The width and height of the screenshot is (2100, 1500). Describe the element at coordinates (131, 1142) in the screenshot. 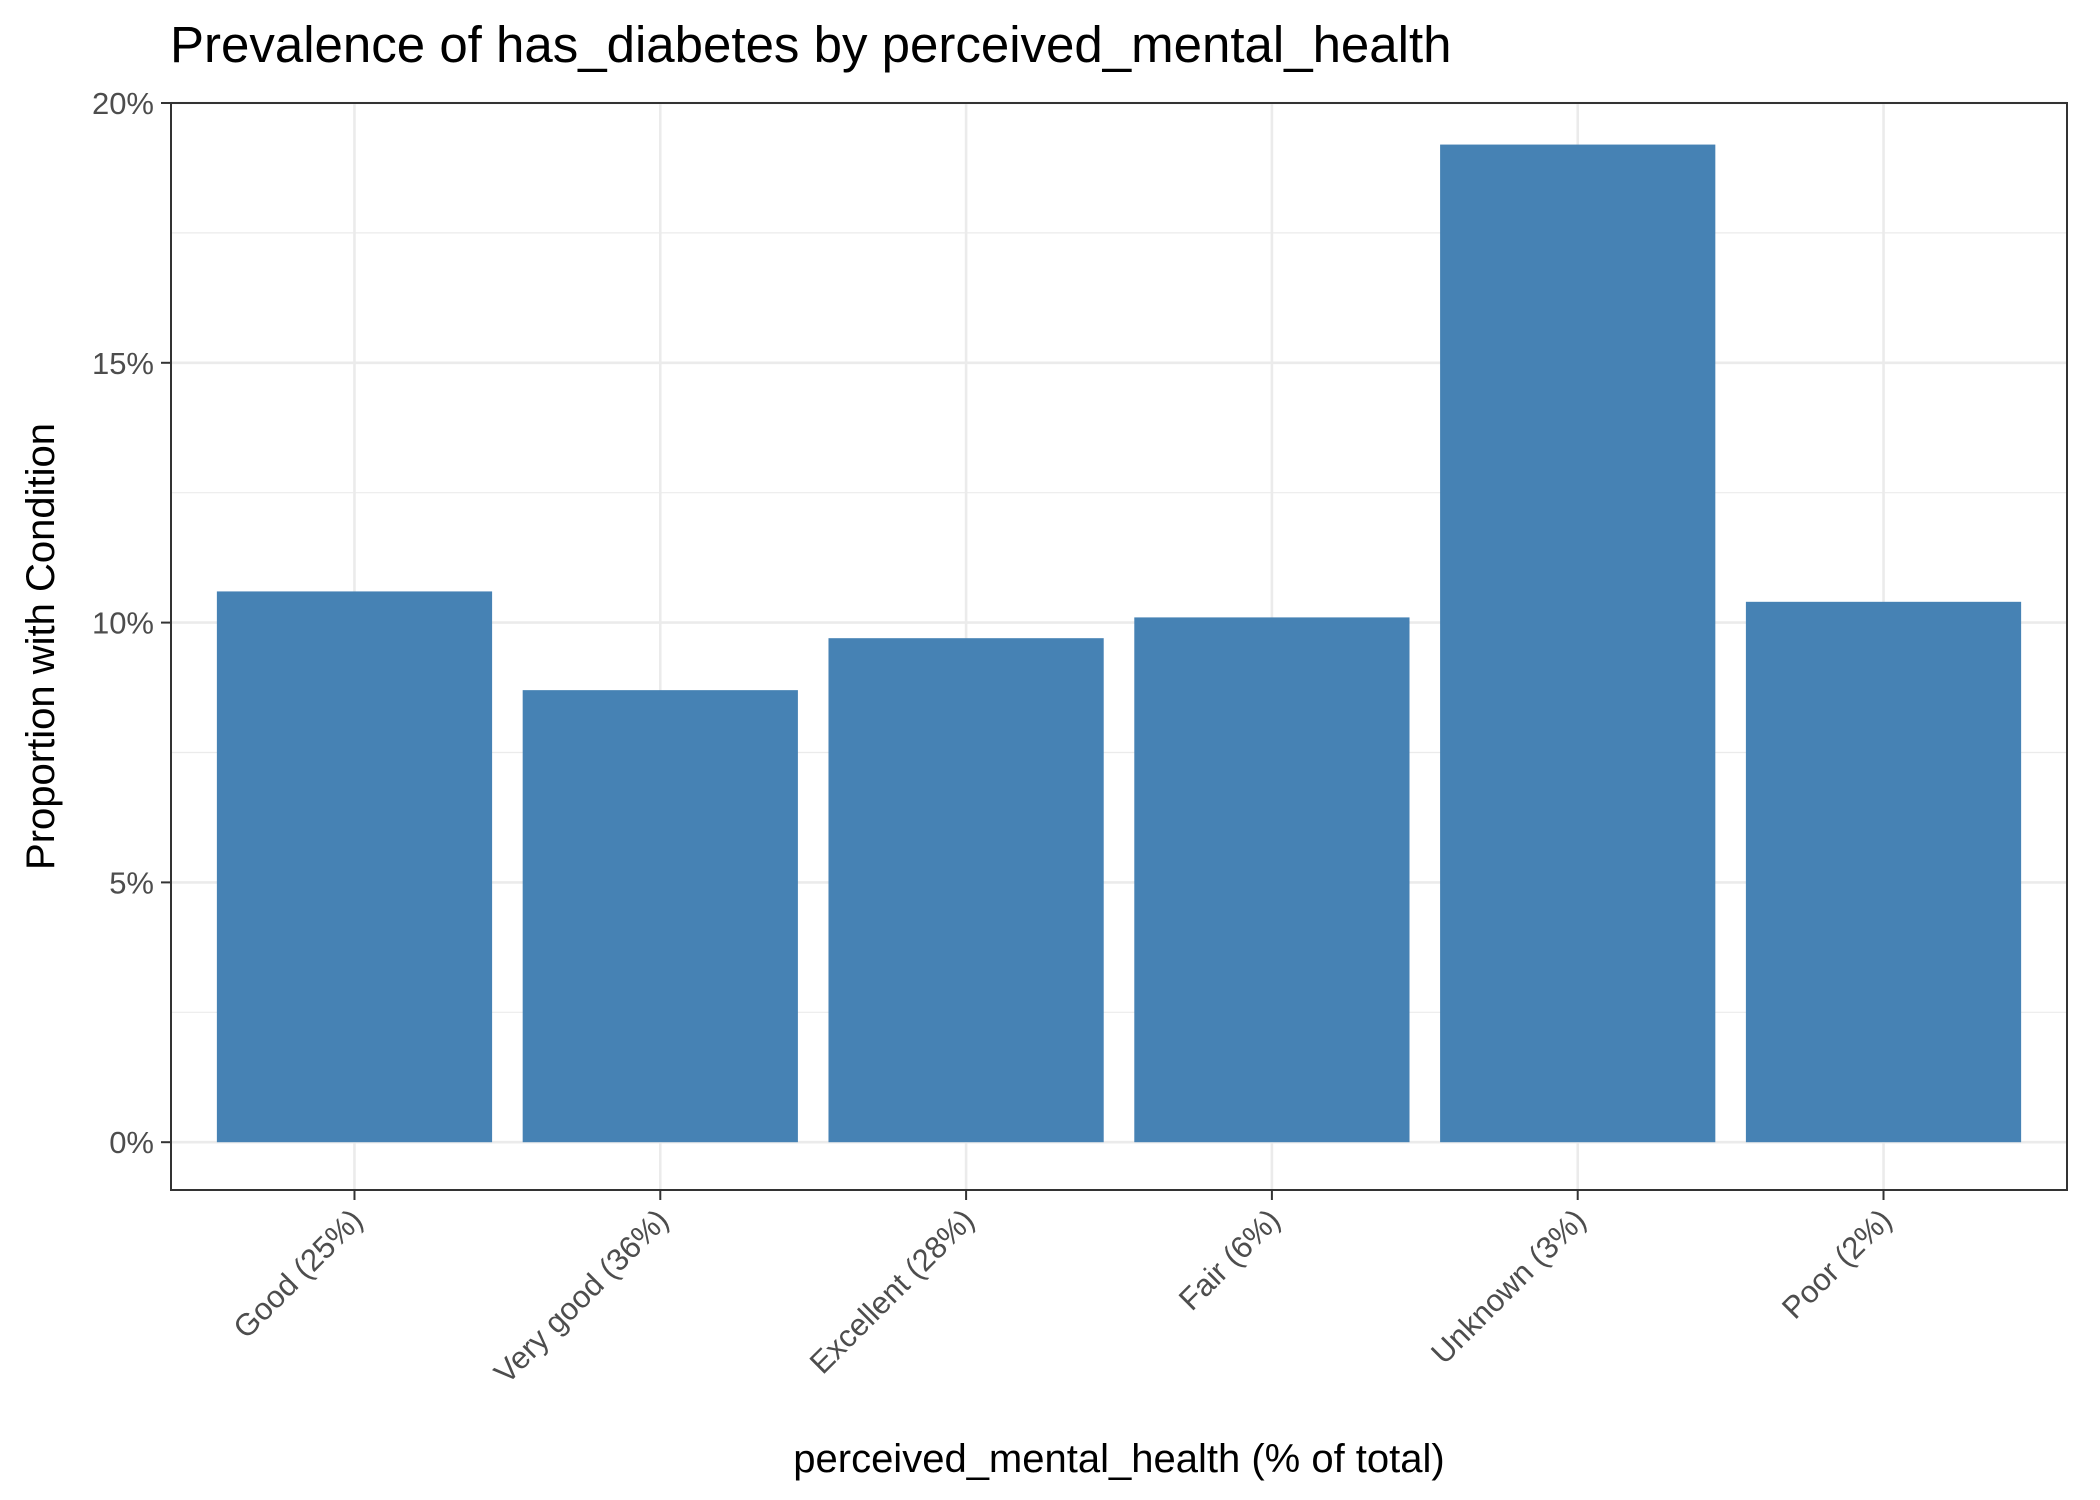

I see `y-tick-label: 0%` at that location.